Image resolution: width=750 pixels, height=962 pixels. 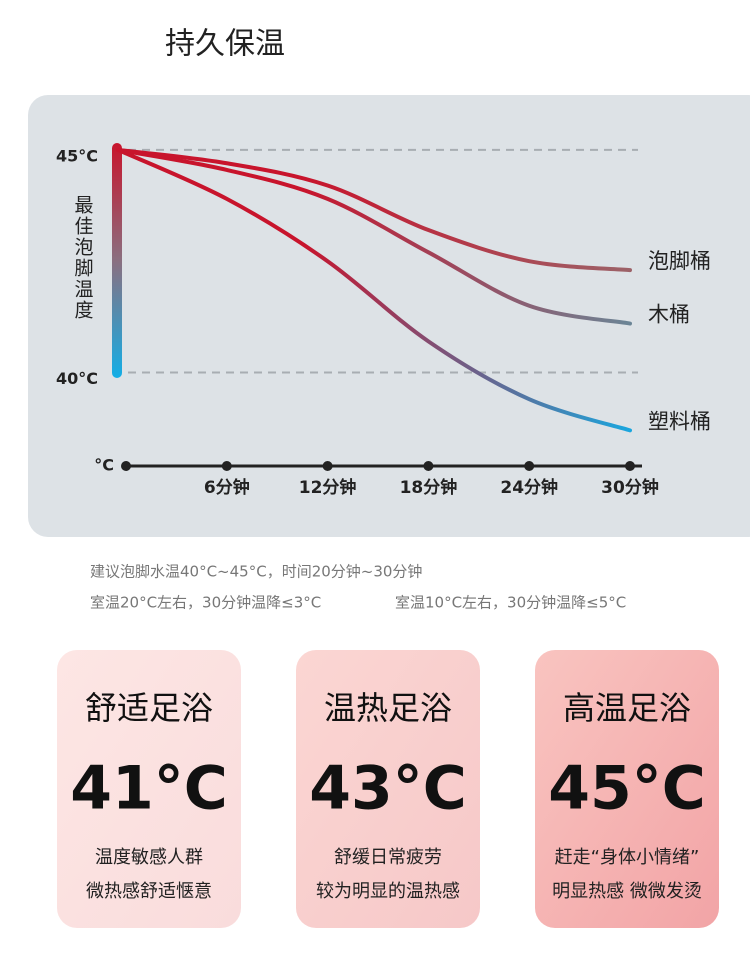 I want to click on card-line: 舒缓日常疲劳, so click(x=388, y=857).